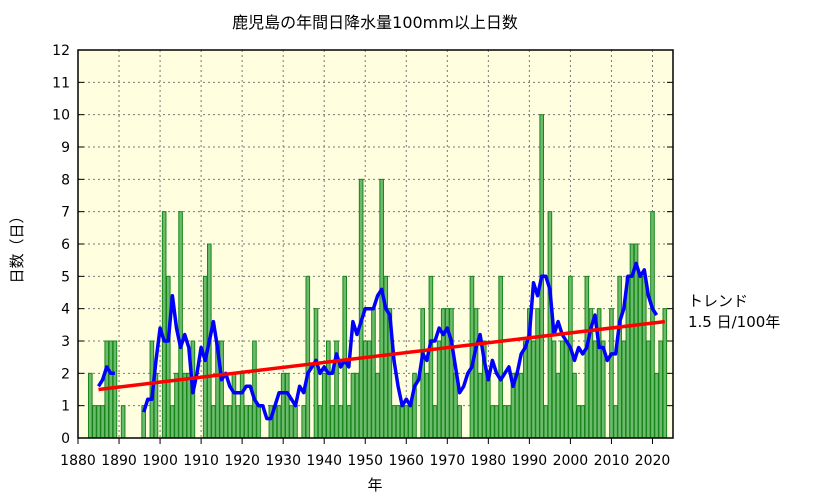  Describe the element at coordinates (65, 407) in the screenshot. I see `y-tick-label: 1` at that location.